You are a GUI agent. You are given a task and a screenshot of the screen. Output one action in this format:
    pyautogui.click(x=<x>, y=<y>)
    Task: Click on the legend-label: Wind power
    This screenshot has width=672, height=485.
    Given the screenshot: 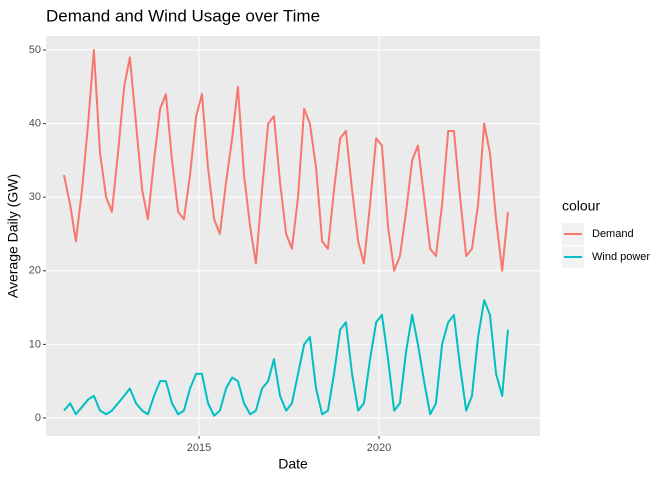 What is the action you would take?
    pyautogui.click(x=621, y=257)
    